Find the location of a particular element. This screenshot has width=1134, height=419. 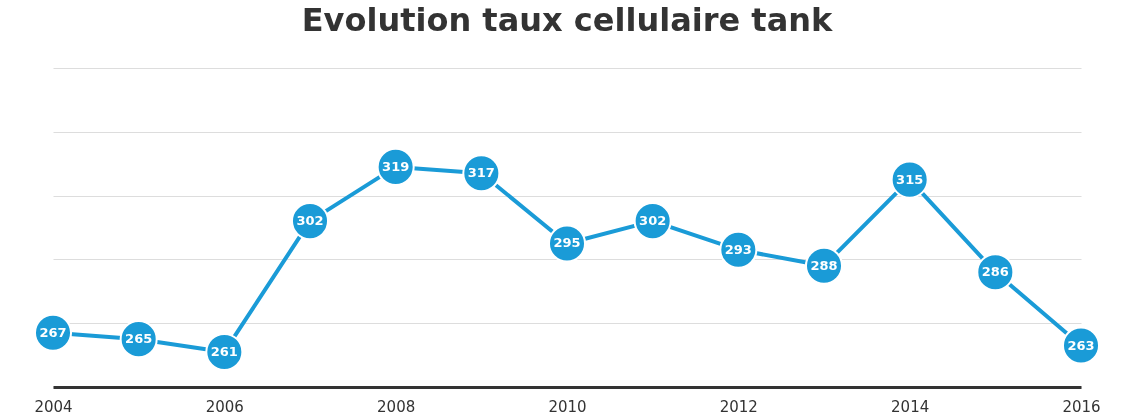

x-tick-label: 2006 is located at coordinates (224, 406).